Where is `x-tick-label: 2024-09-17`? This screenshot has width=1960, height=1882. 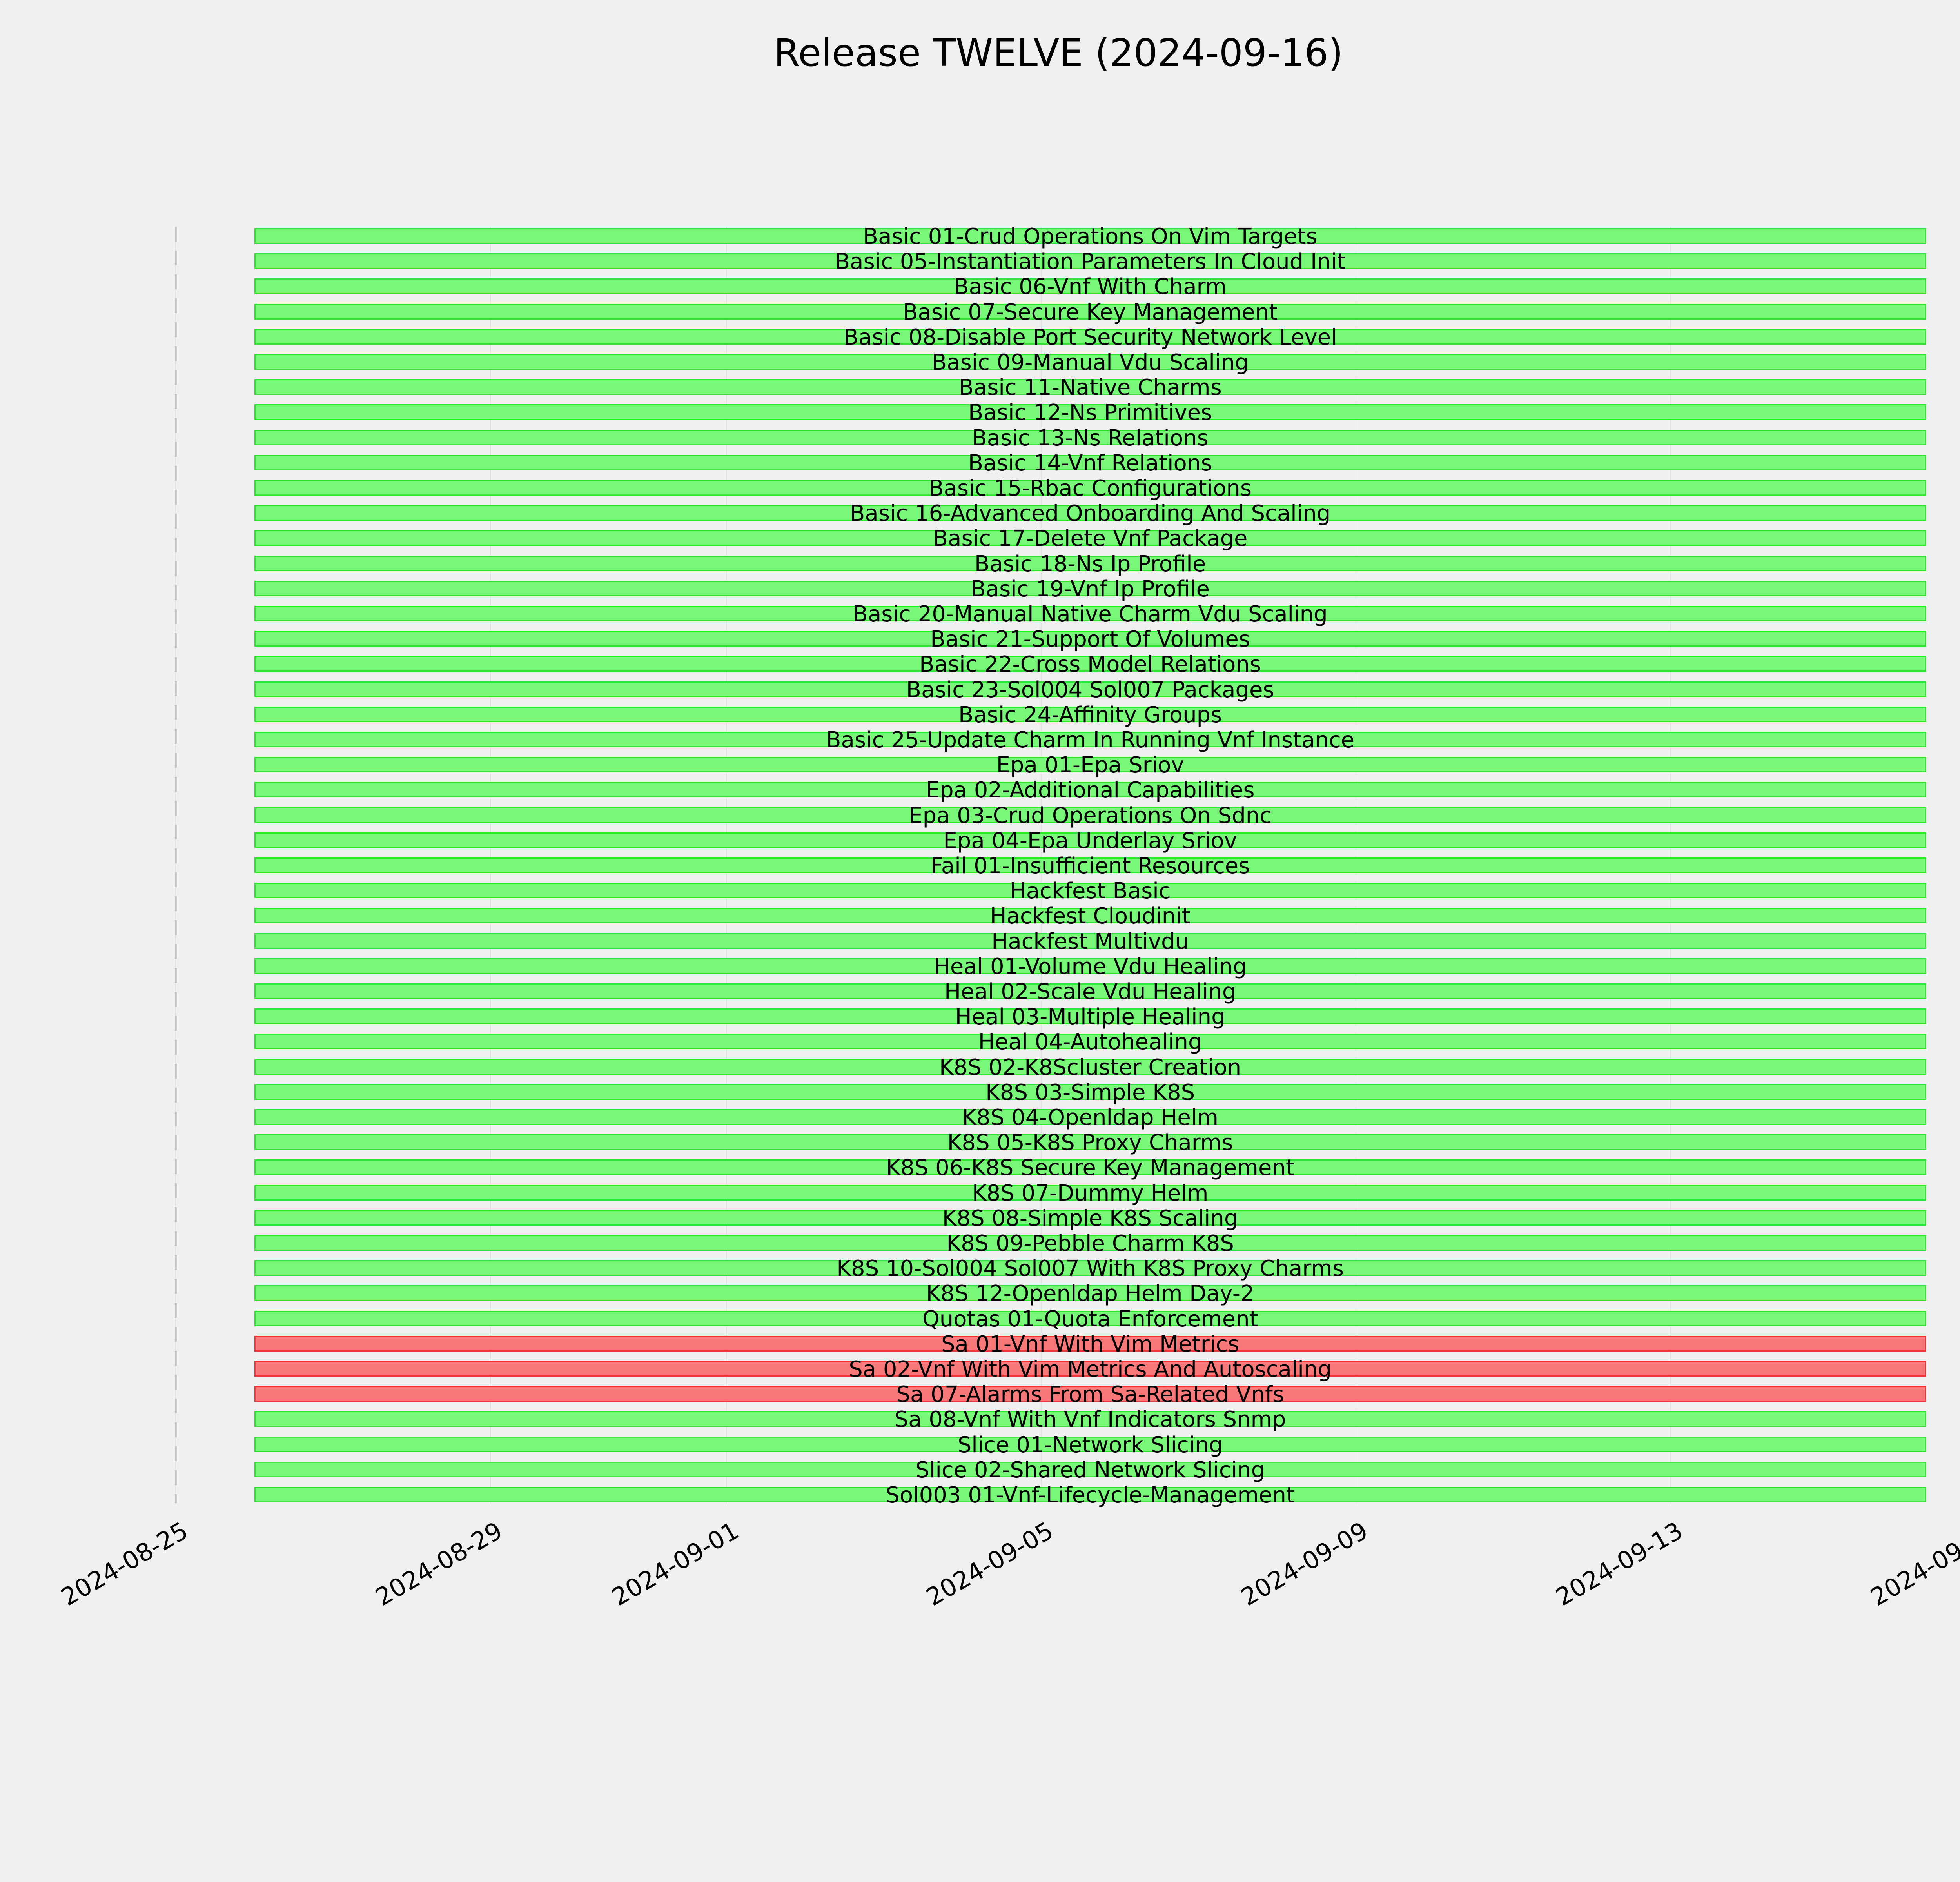
x-tick-label: 2024-09-17 is located at coordinates (1913, 1564).